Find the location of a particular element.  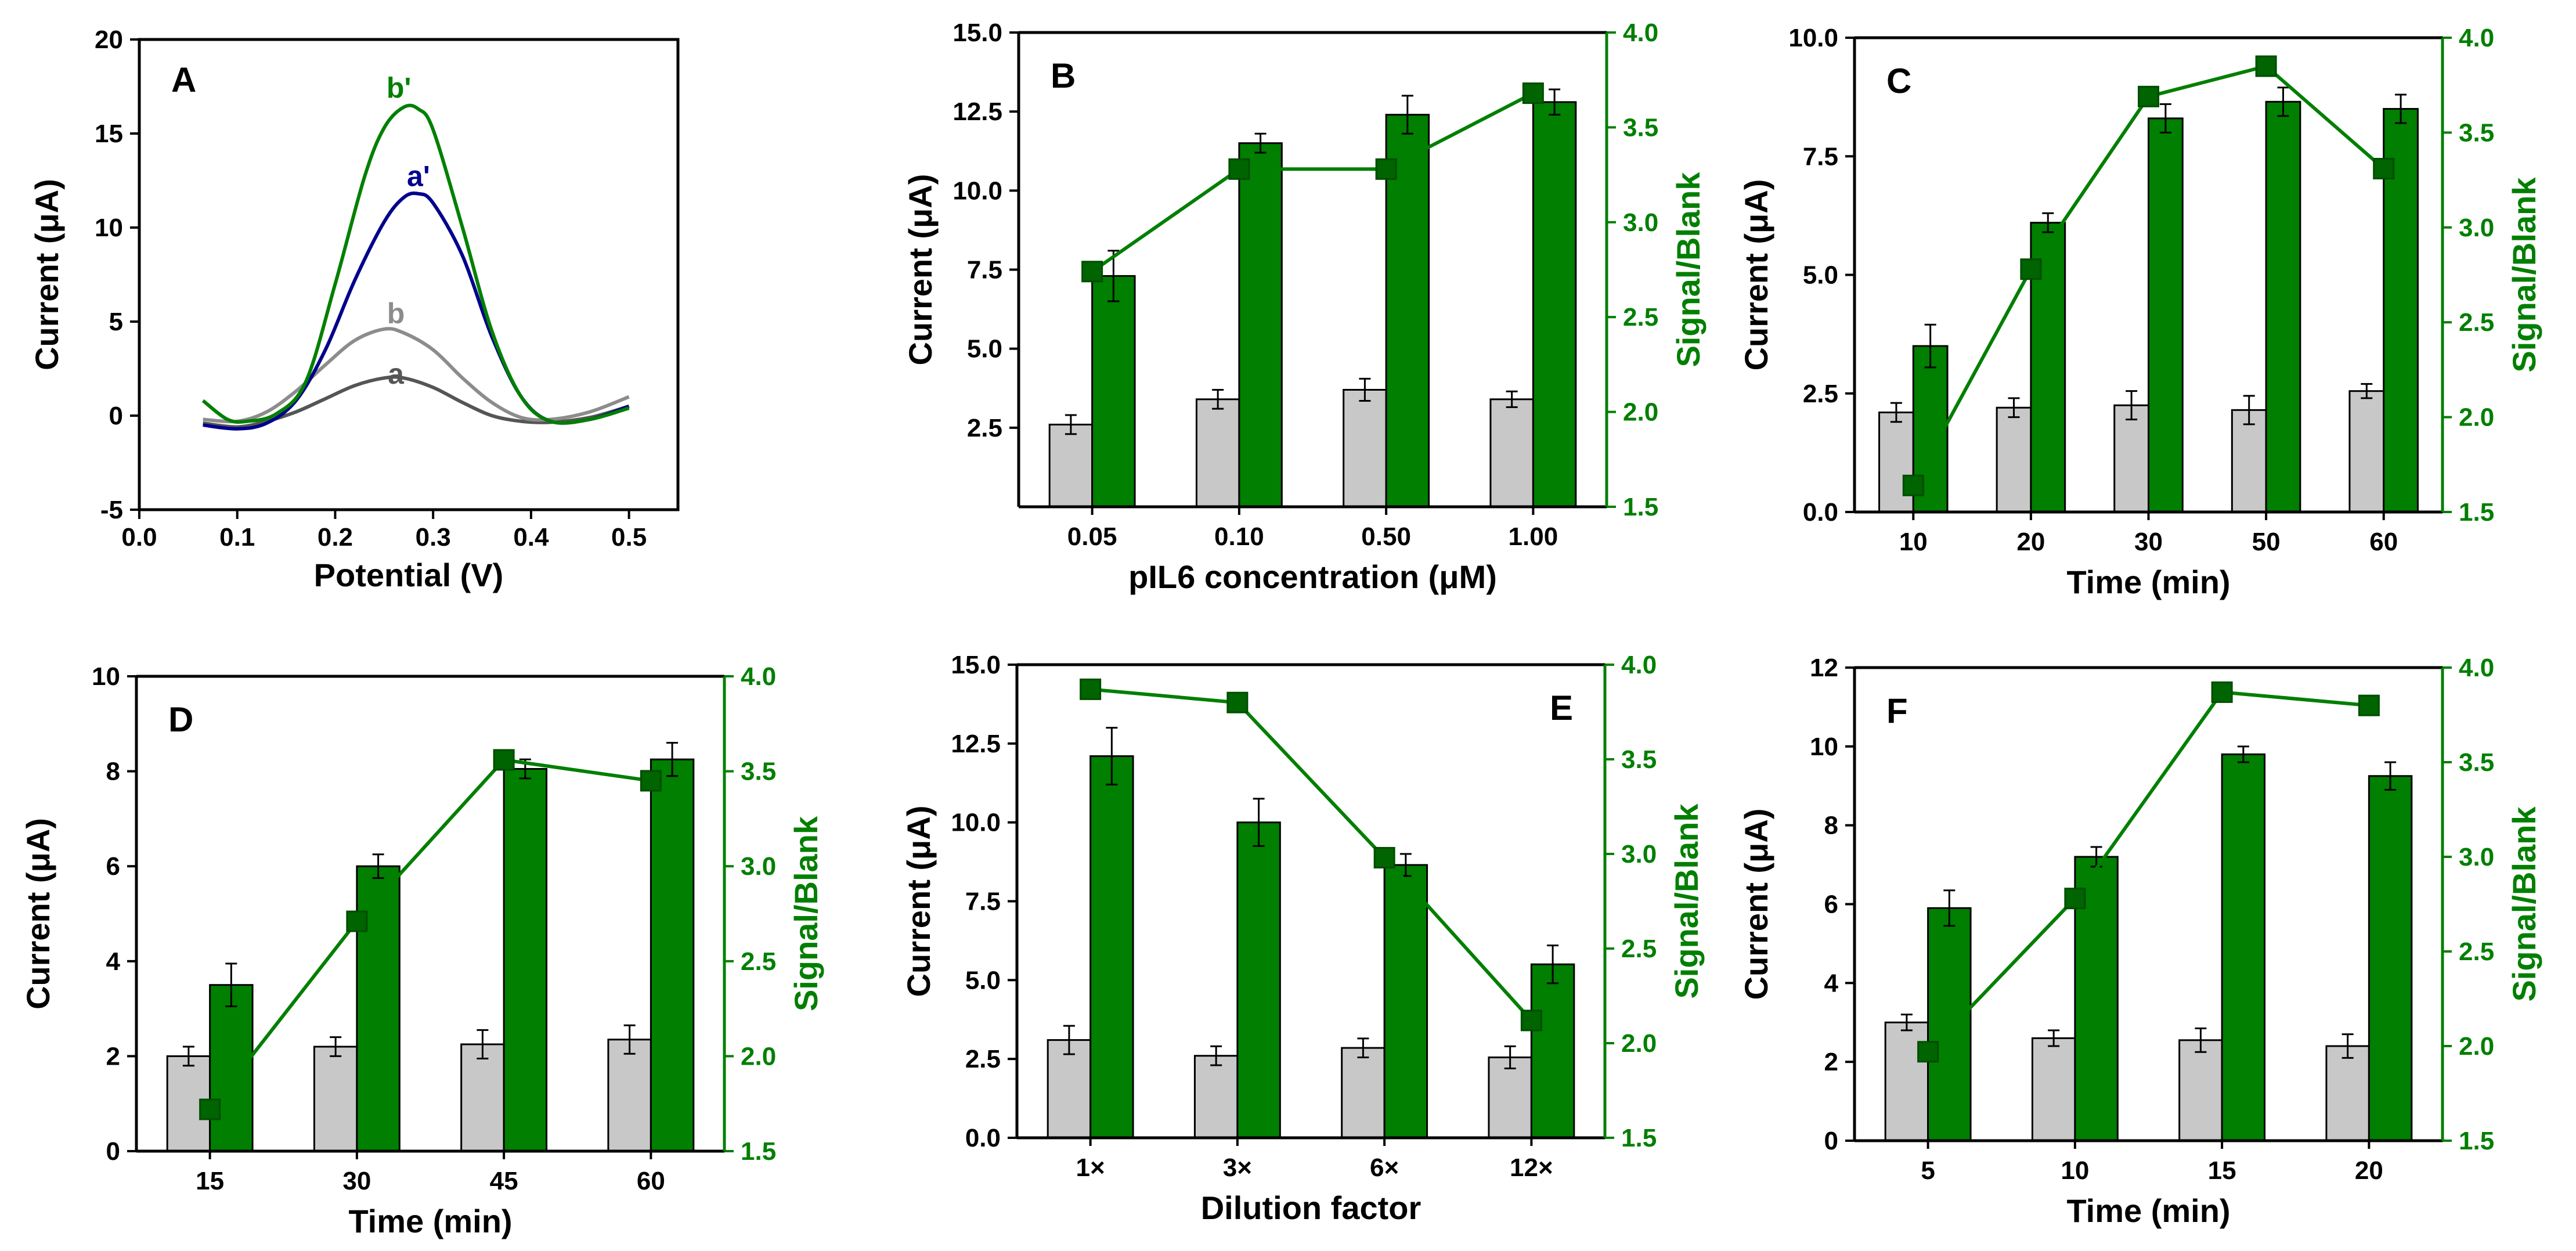

x-tick-label: 1.00 is located at coordinates (1533, 536).